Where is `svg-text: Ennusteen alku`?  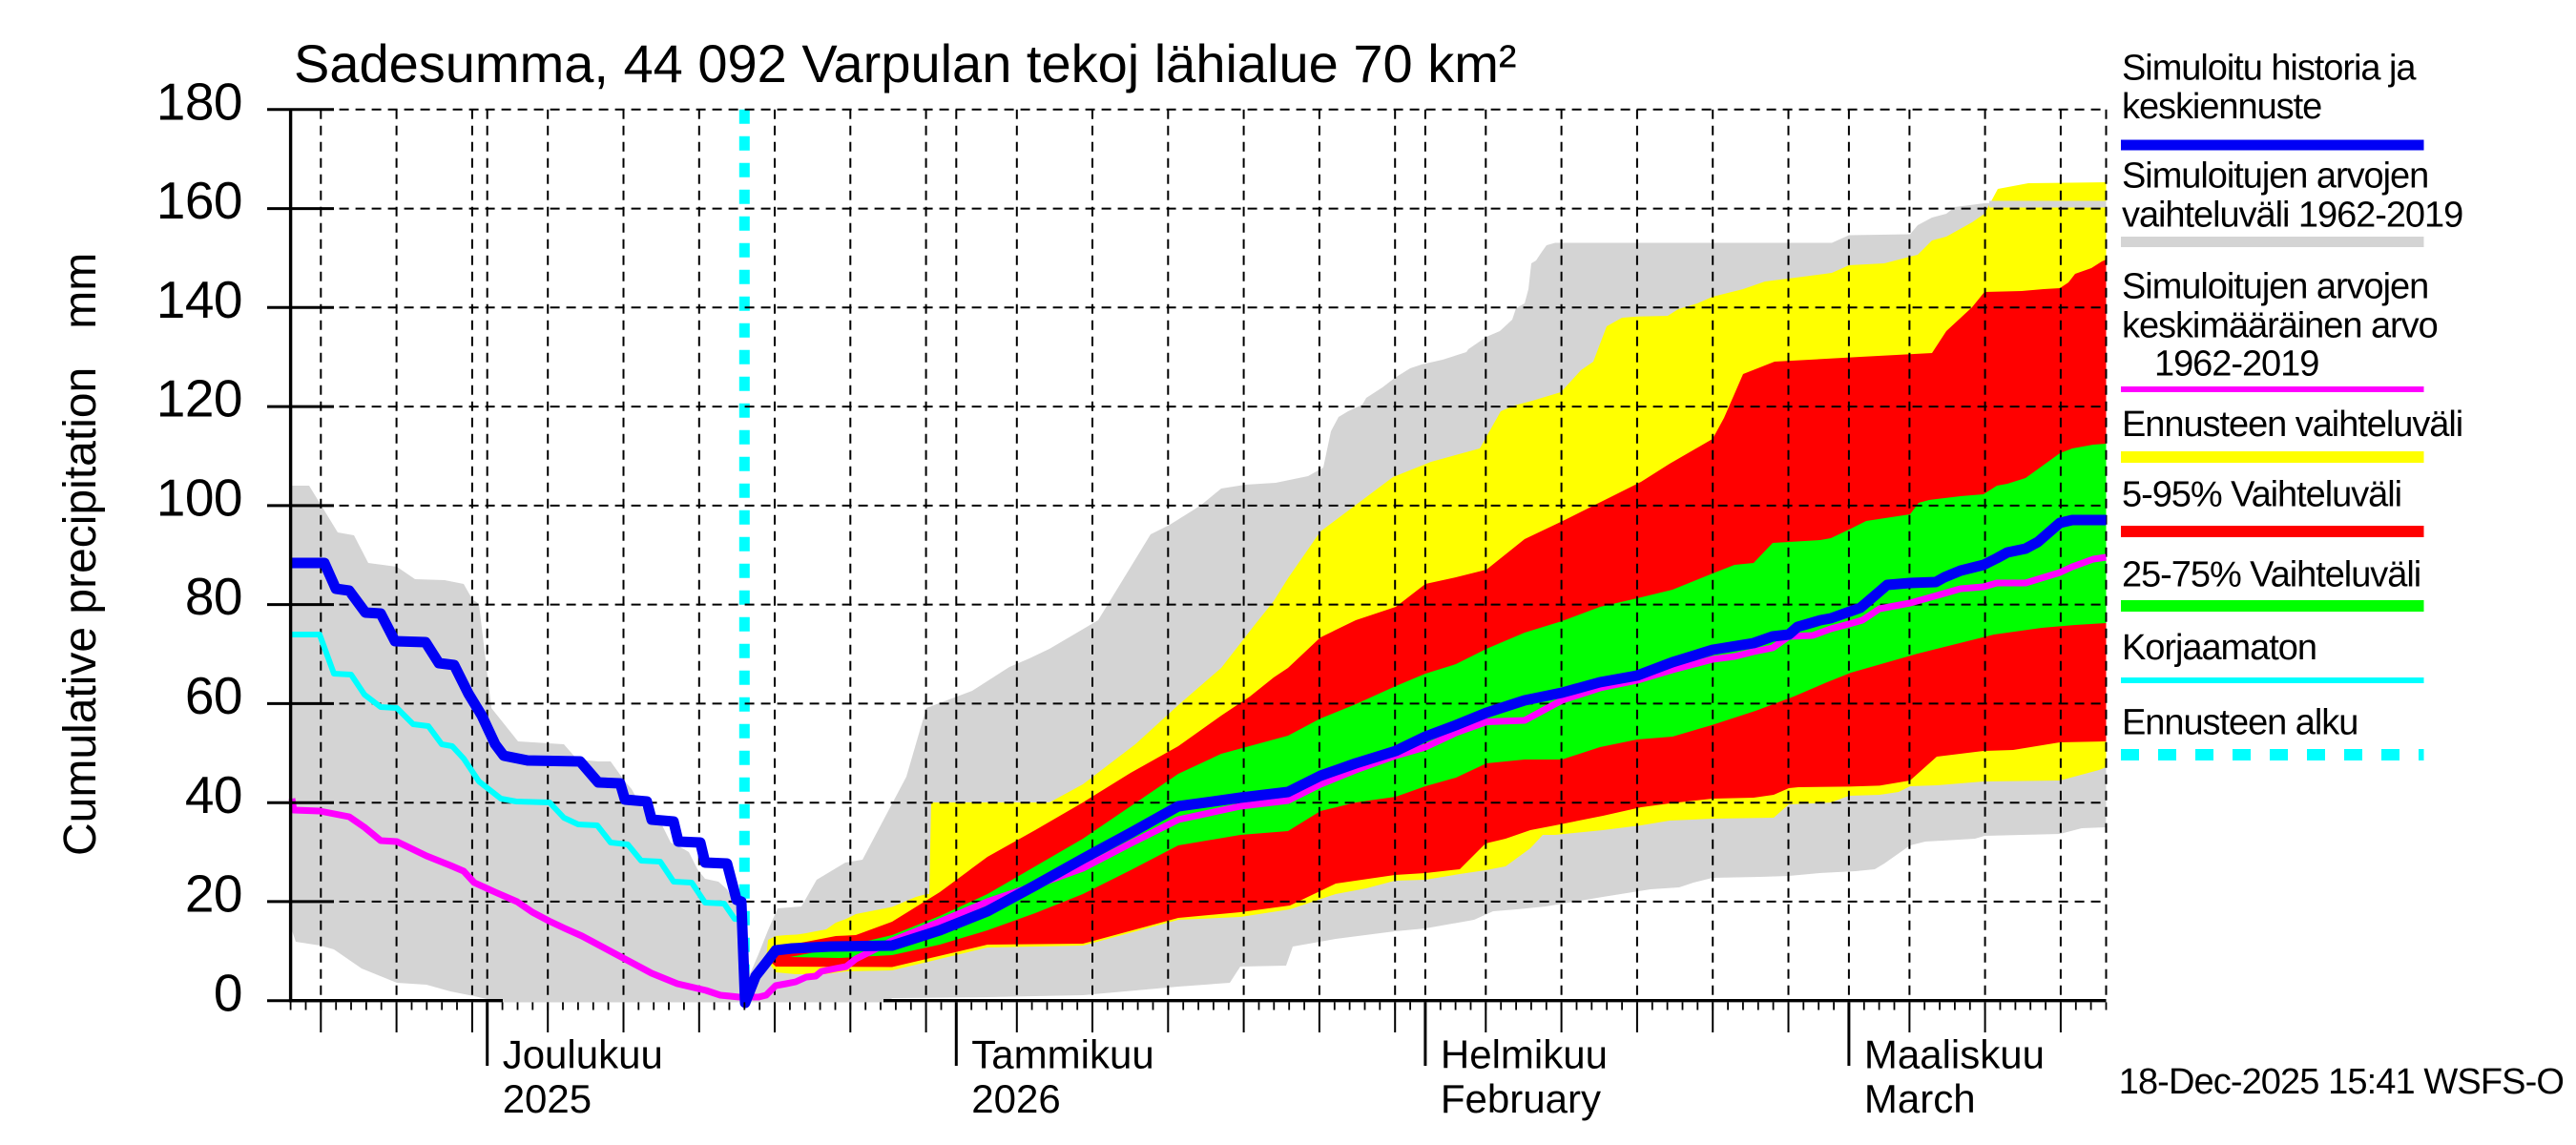
svg-text: Ennusteen alku is located at coordinates (2240, 723).